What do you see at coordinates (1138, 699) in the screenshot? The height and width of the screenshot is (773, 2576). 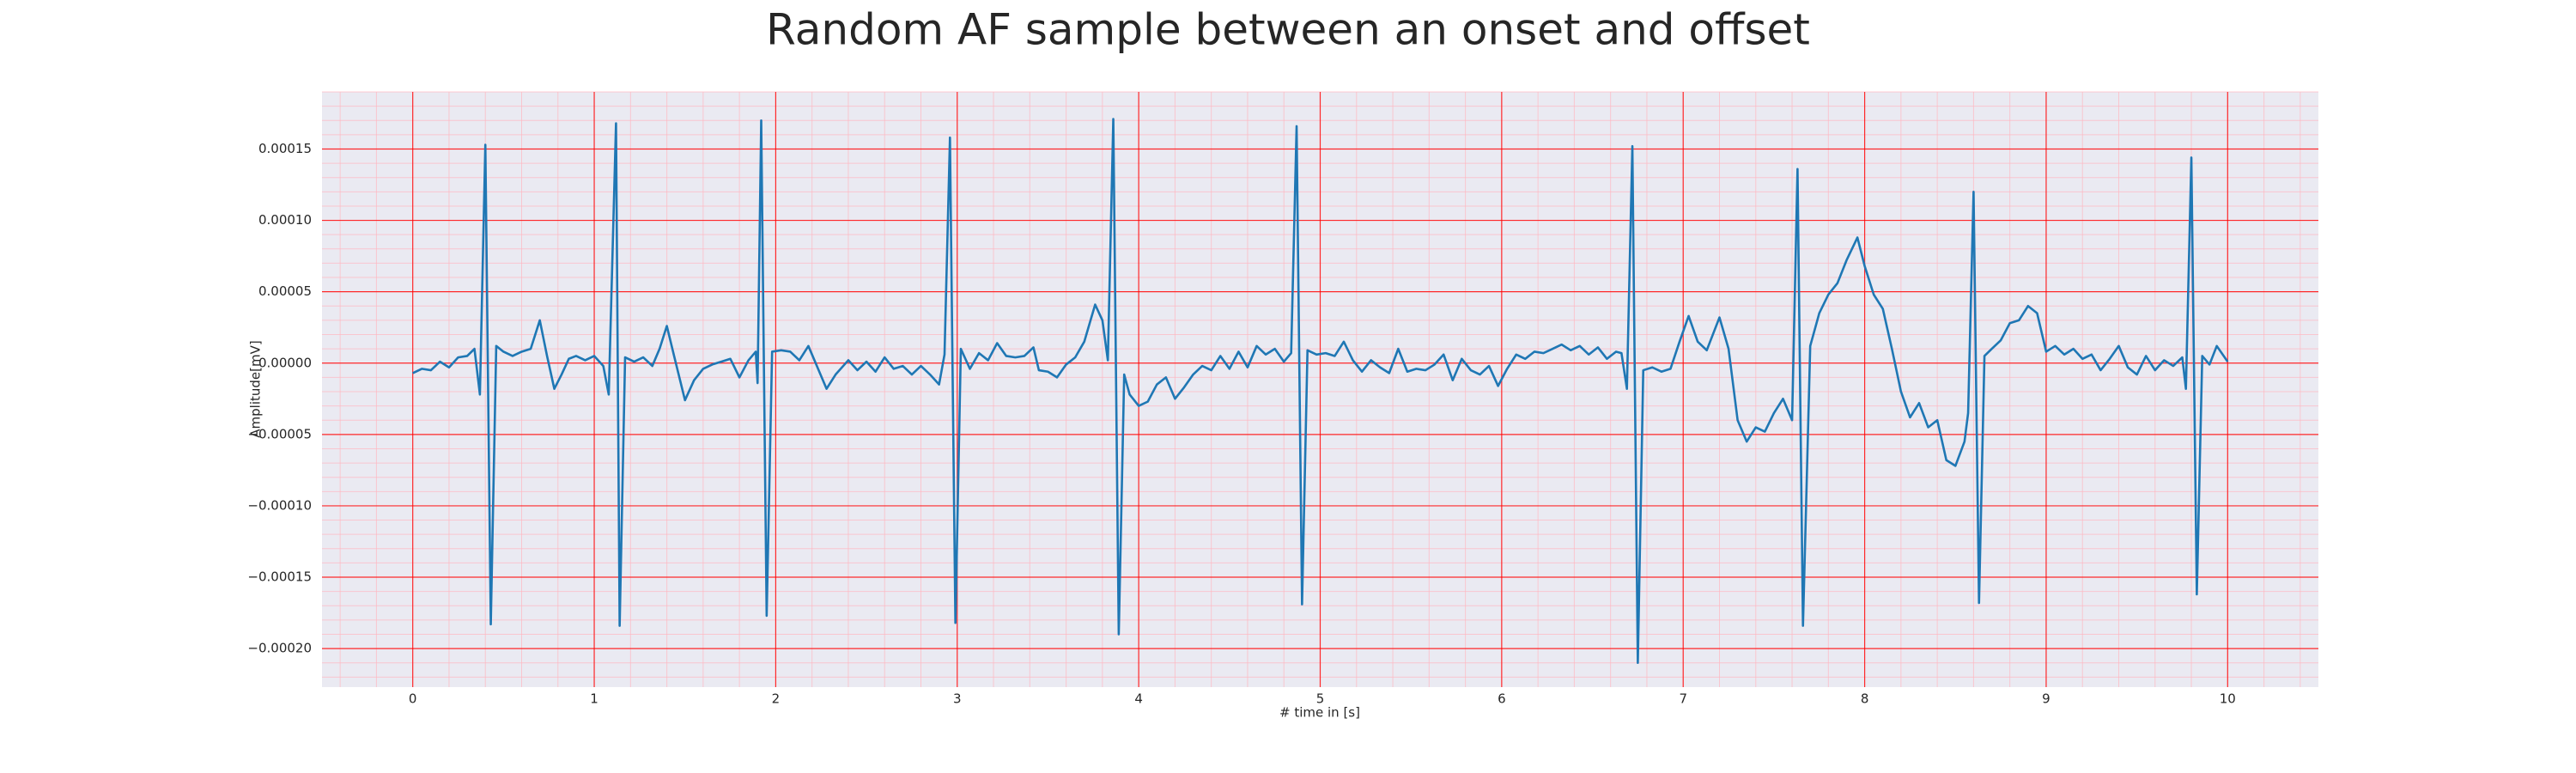 I see `x-tick-label: 4` at bounding box center [1138, 699].